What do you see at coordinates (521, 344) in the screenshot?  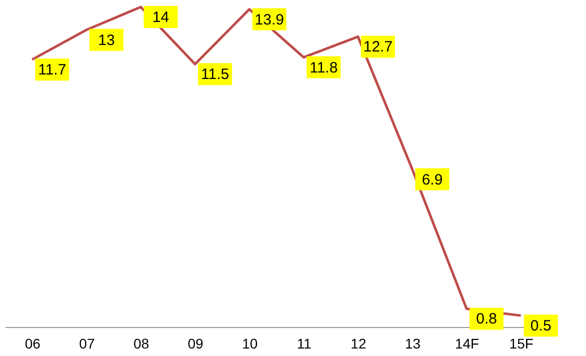 I see `x-tick-label: 15F` at bounding box center [521, 344].